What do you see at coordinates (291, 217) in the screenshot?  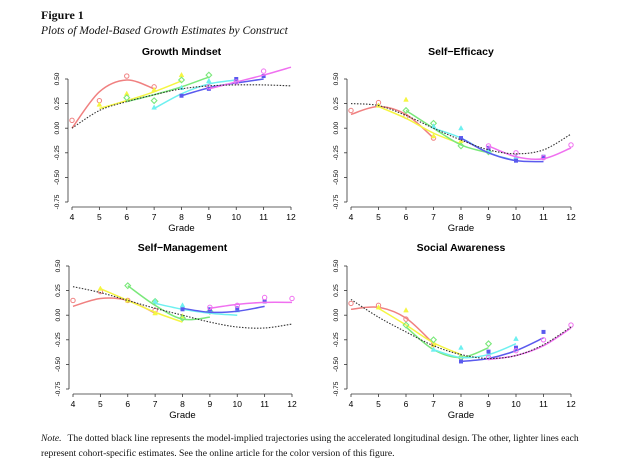 I see `x-tick-label: 12` at bounding box center [291, 217].